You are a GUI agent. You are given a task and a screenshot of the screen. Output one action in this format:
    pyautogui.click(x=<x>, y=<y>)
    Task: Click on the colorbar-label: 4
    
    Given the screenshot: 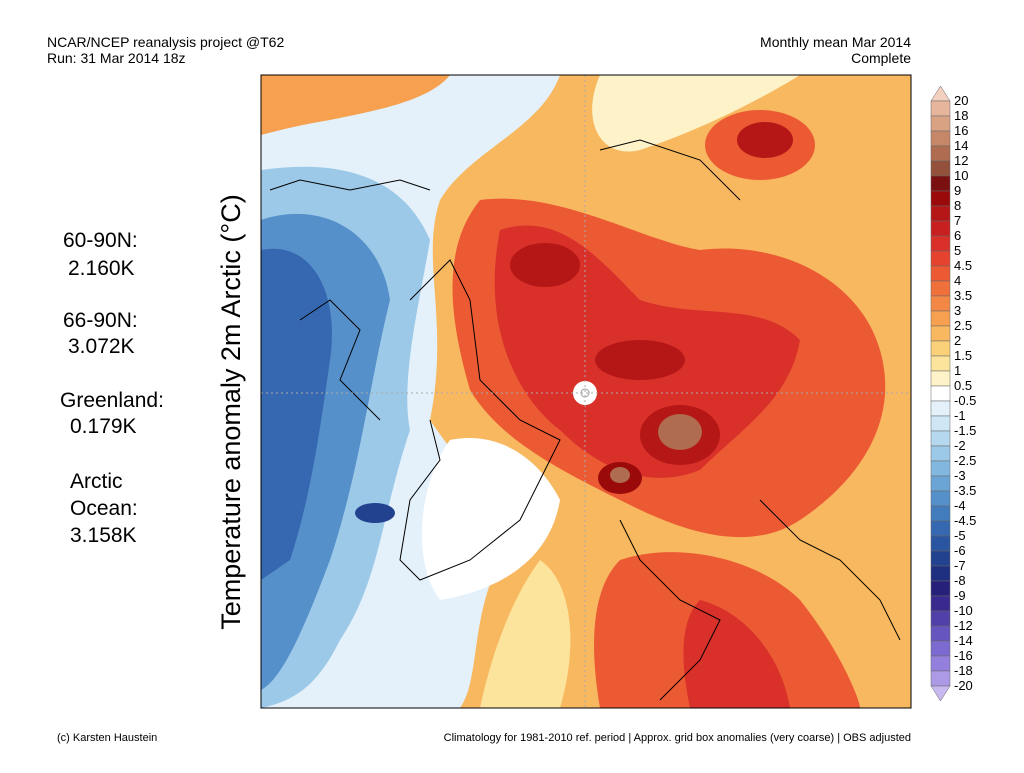 What is the action you would take?
    pyautogui.click(x=957, y=280)
    